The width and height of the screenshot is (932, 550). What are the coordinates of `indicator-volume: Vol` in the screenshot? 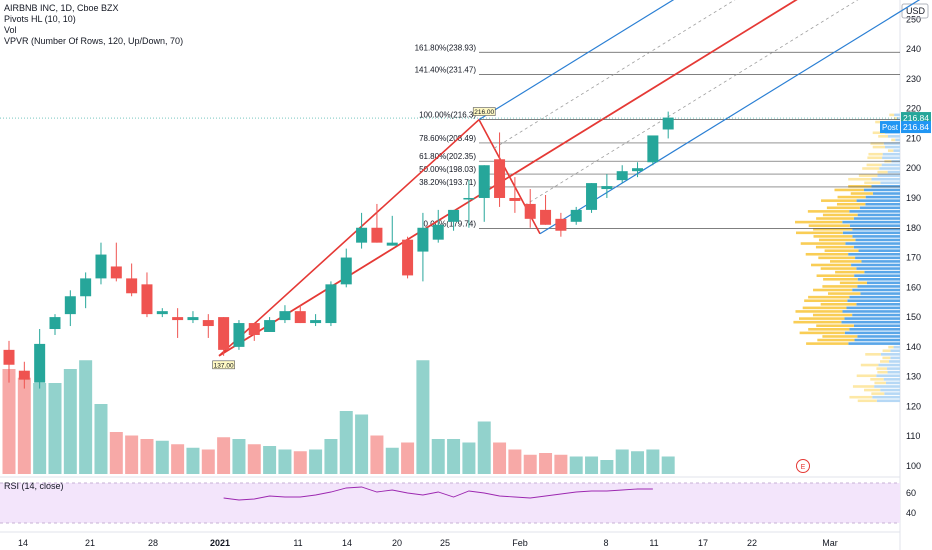 It's located at (10, 30).